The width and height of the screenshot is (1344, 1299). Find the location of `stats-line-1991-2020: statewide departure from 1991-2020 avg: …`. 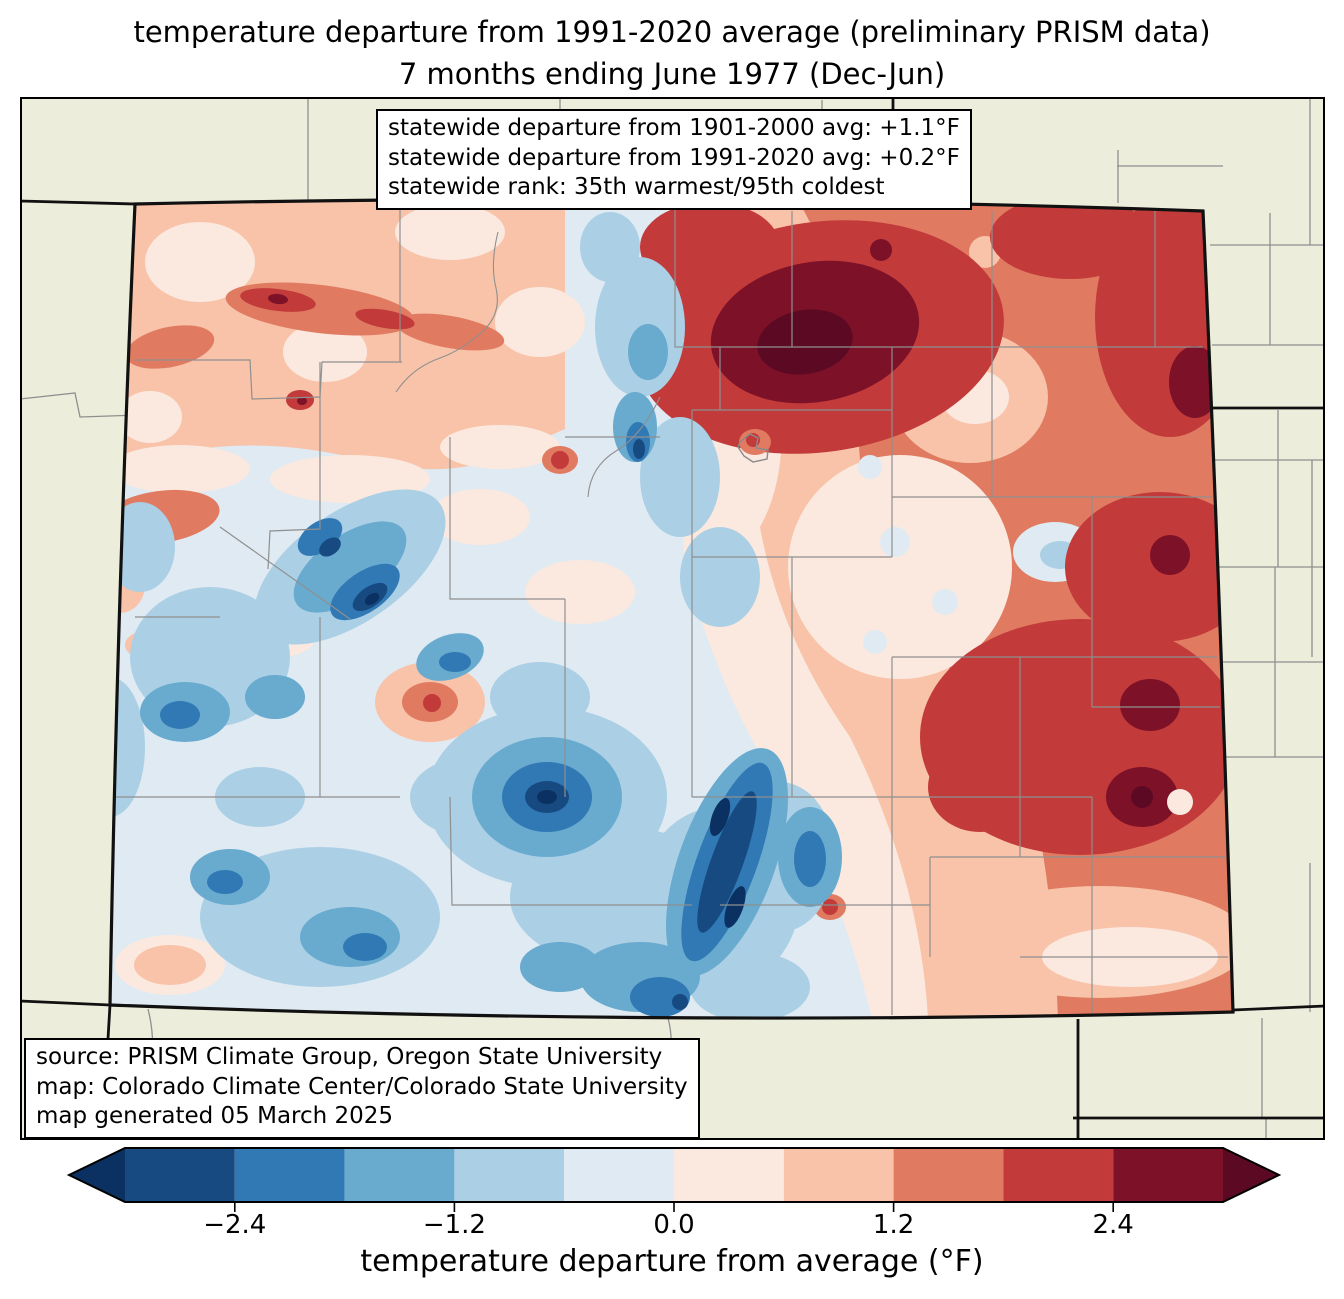

stats-line-1991-2020: statewide departure from 1991-2020 avg: … is located at coordinates (674, 157).